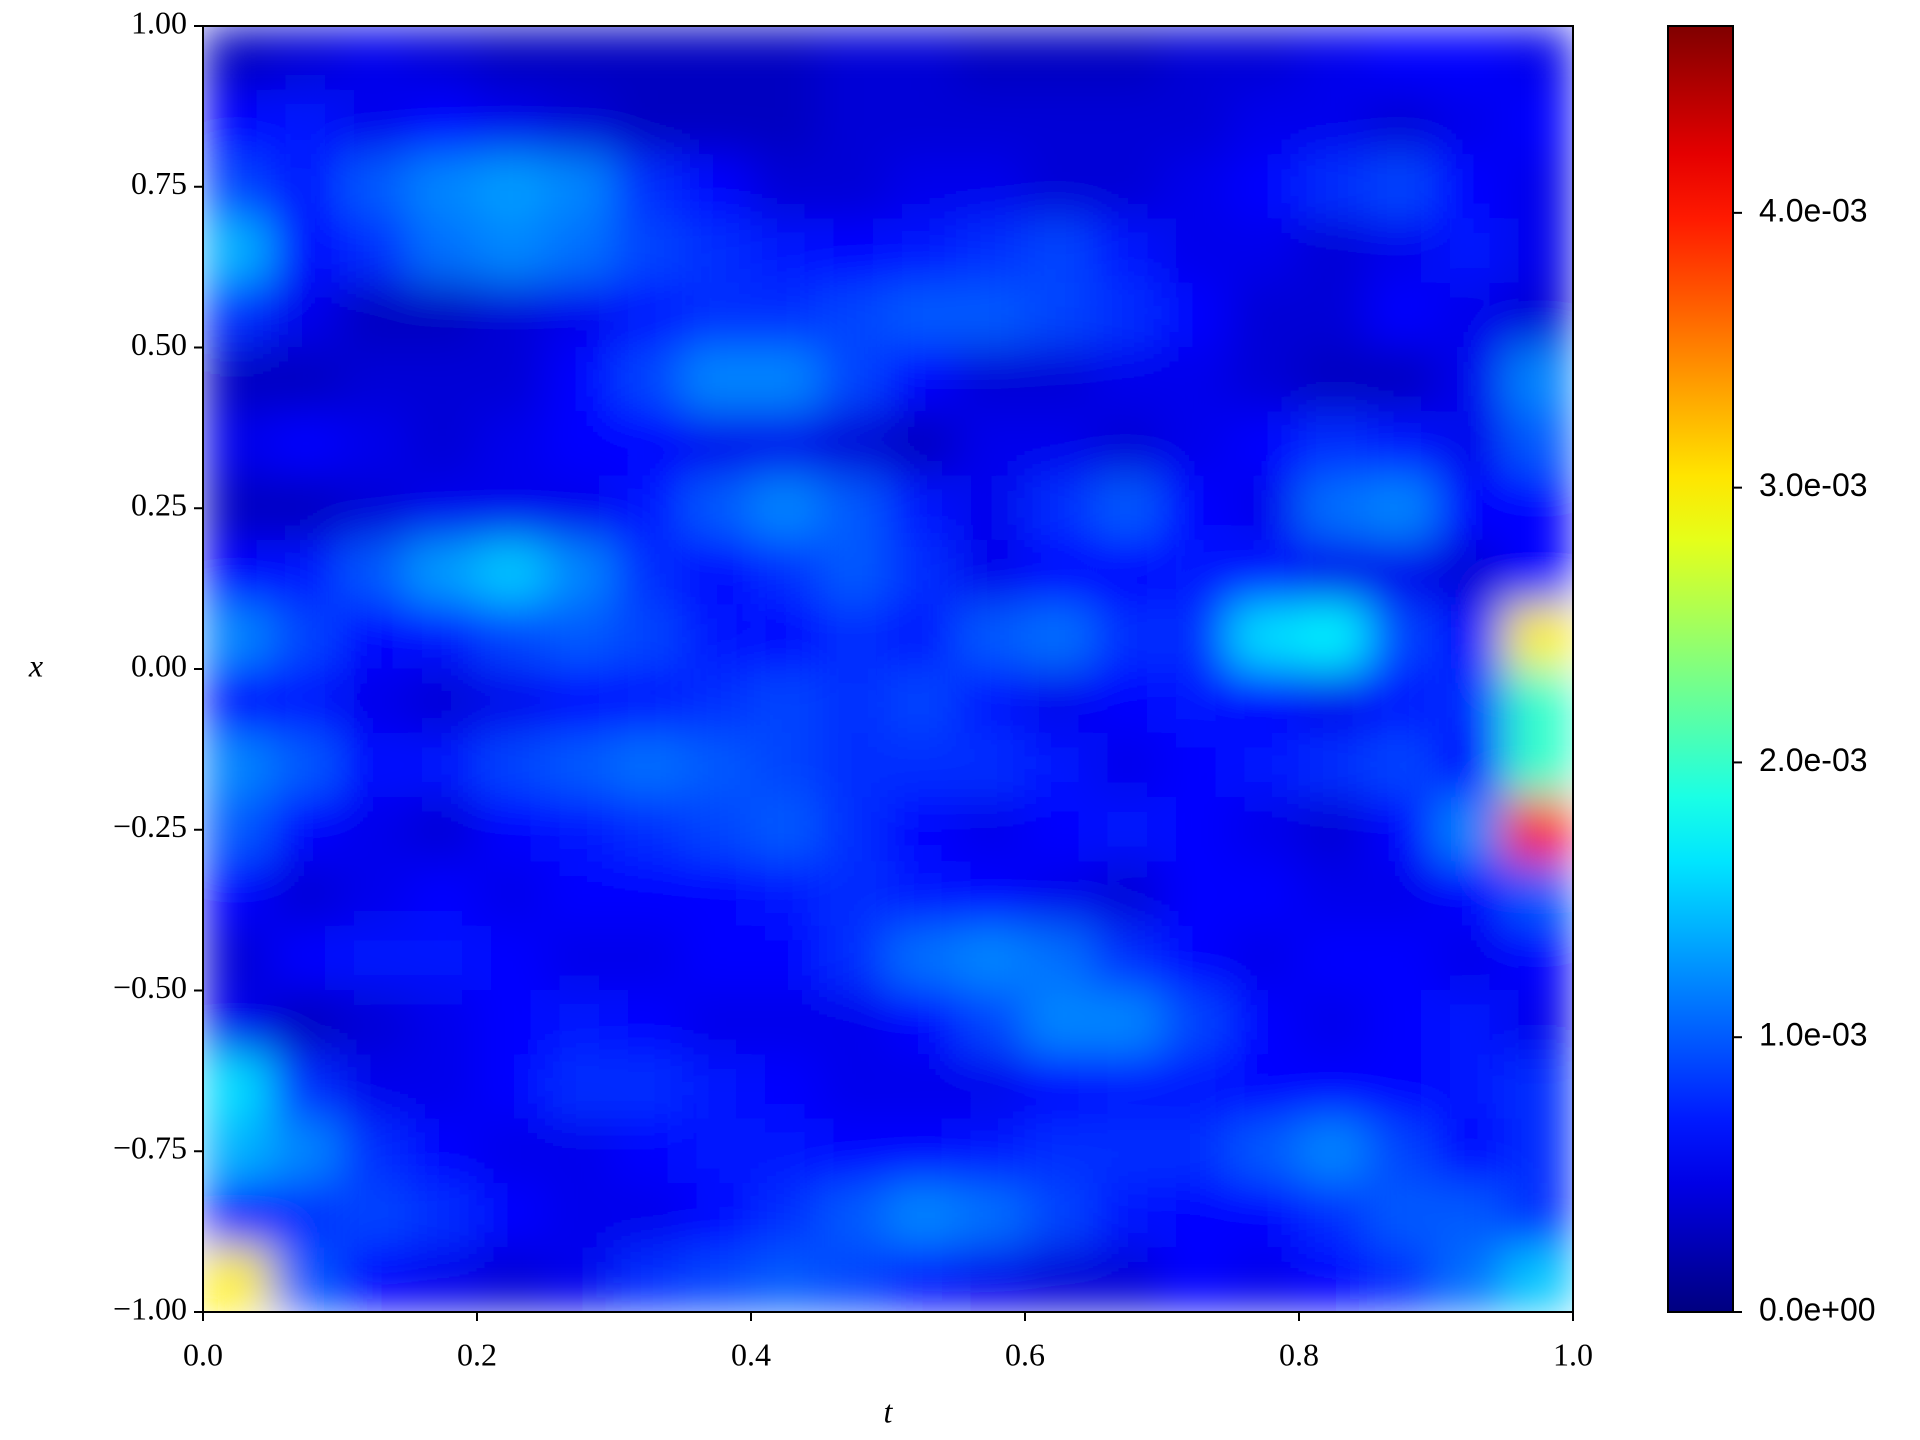 The height and width of the screenshot is (1440, 1920). Describe the element at coordinates (751, 1354) in the screenshot. I see `x-tick-label: 0.4` at that location.